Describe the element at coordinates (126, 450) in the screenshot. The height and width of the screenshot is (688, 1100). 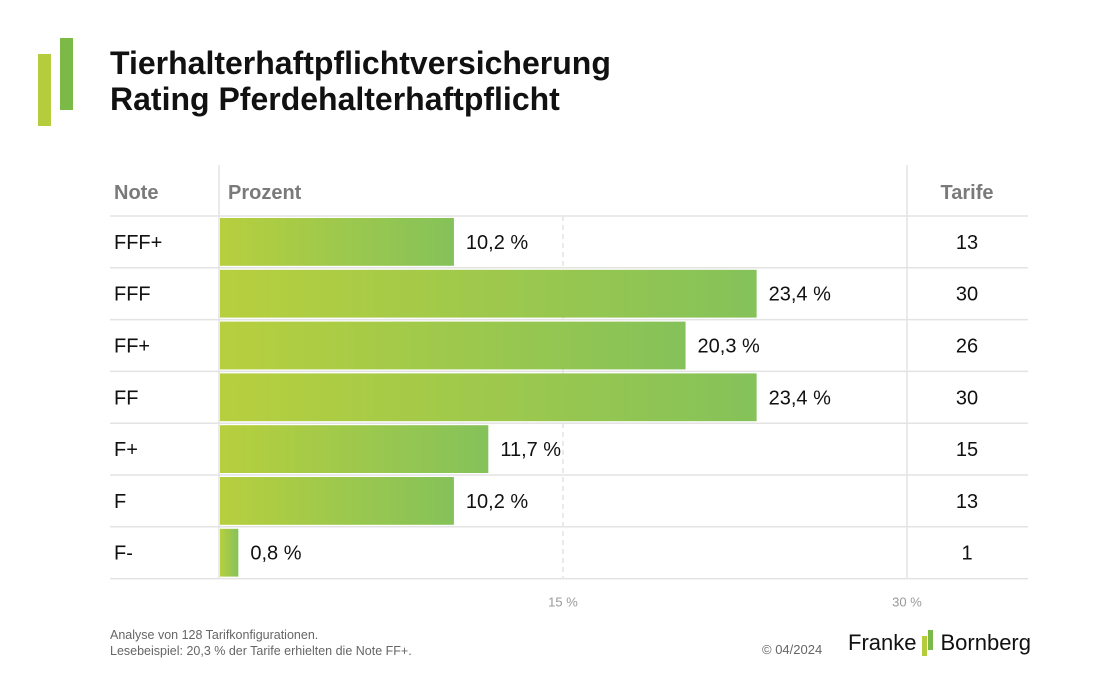
I see `category-label: F+` at that location.